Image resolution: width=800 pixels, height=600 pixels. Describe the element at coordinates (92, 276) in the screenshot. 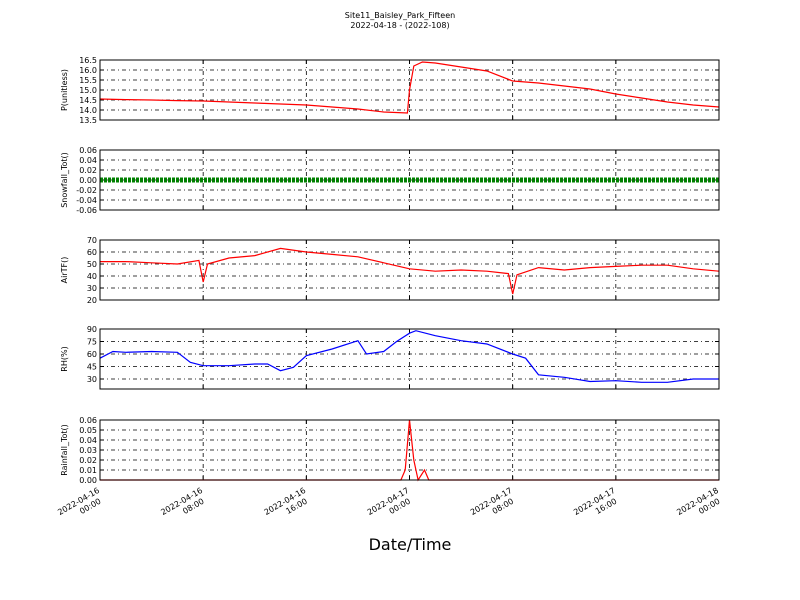

I see `y-tick-label: 40` at that location.